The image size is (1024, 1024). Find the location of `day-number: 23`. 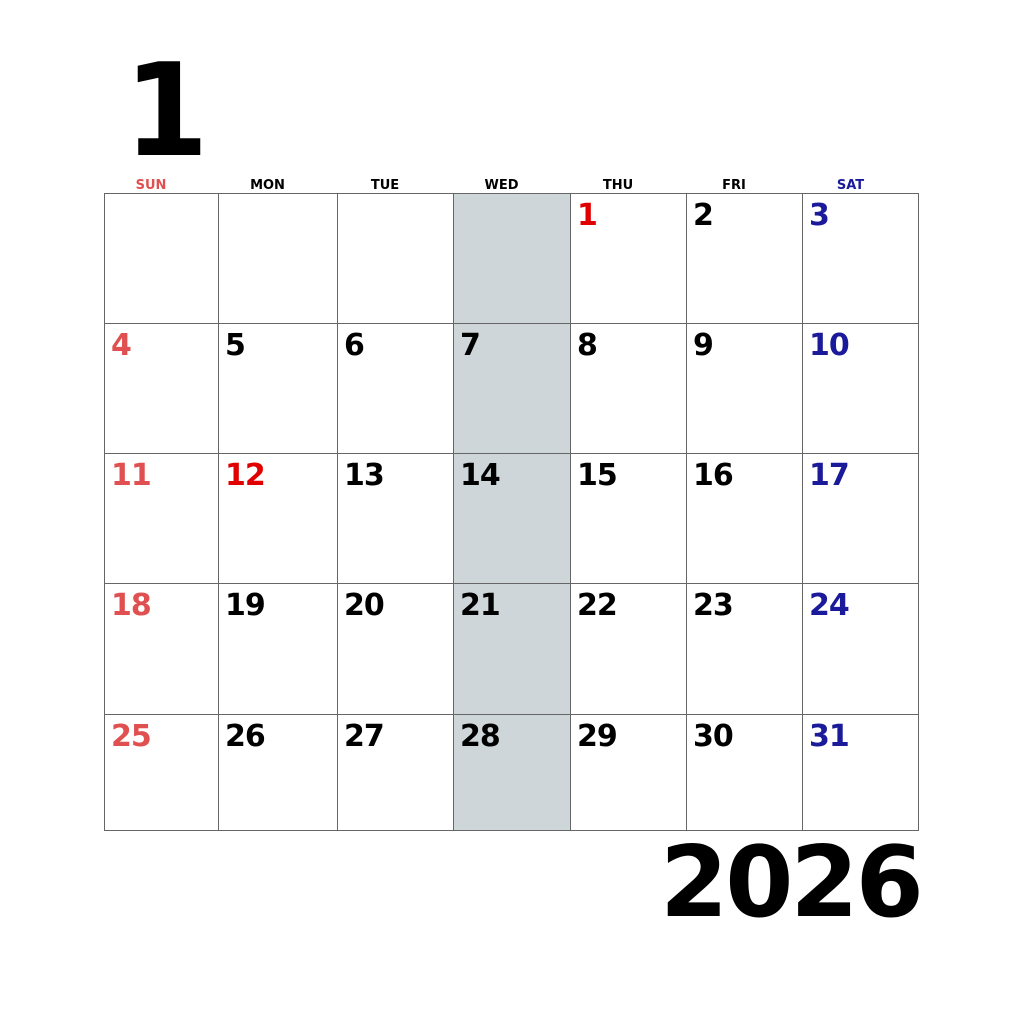

day-number: 23 is located at coordinates (713, 605).